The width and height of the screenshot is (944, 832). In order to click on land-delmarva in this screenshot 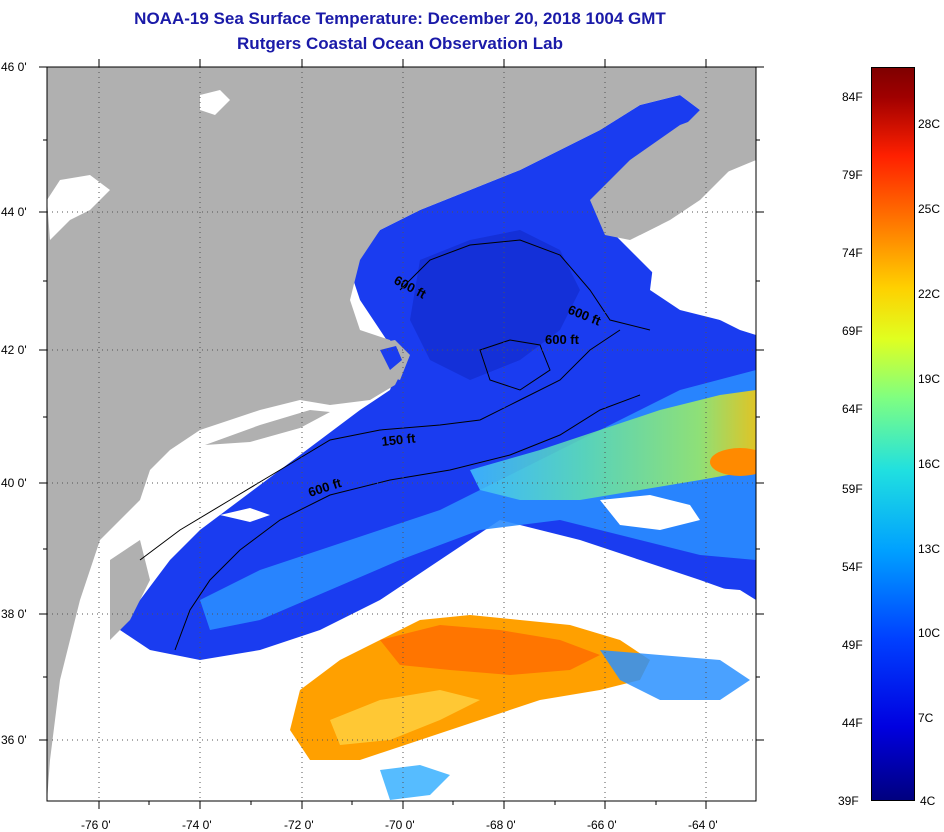, I will do `click(130, 590)`.